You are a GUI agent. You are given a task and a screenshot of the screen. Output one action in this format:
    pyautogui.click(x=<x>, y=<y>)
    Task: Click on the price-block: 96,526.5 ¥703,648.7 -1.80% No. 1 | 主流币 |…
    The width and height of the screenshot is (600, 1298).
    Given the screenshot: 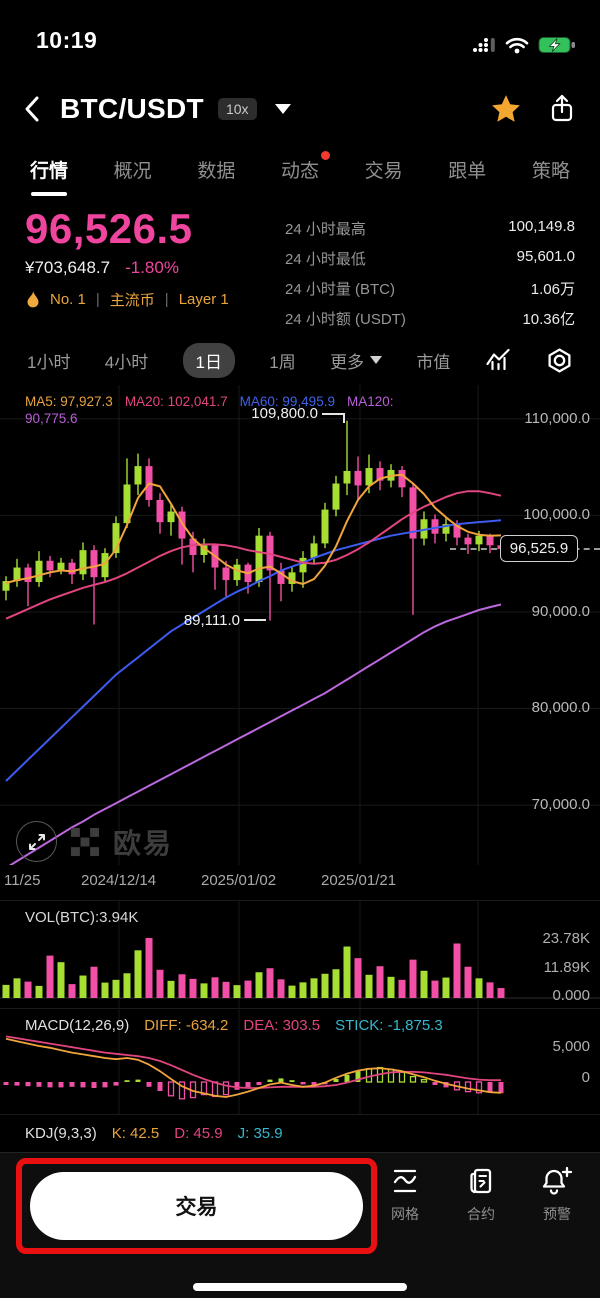 What is the action you would take?
    pyautogui.click(x=127, y=270)
    